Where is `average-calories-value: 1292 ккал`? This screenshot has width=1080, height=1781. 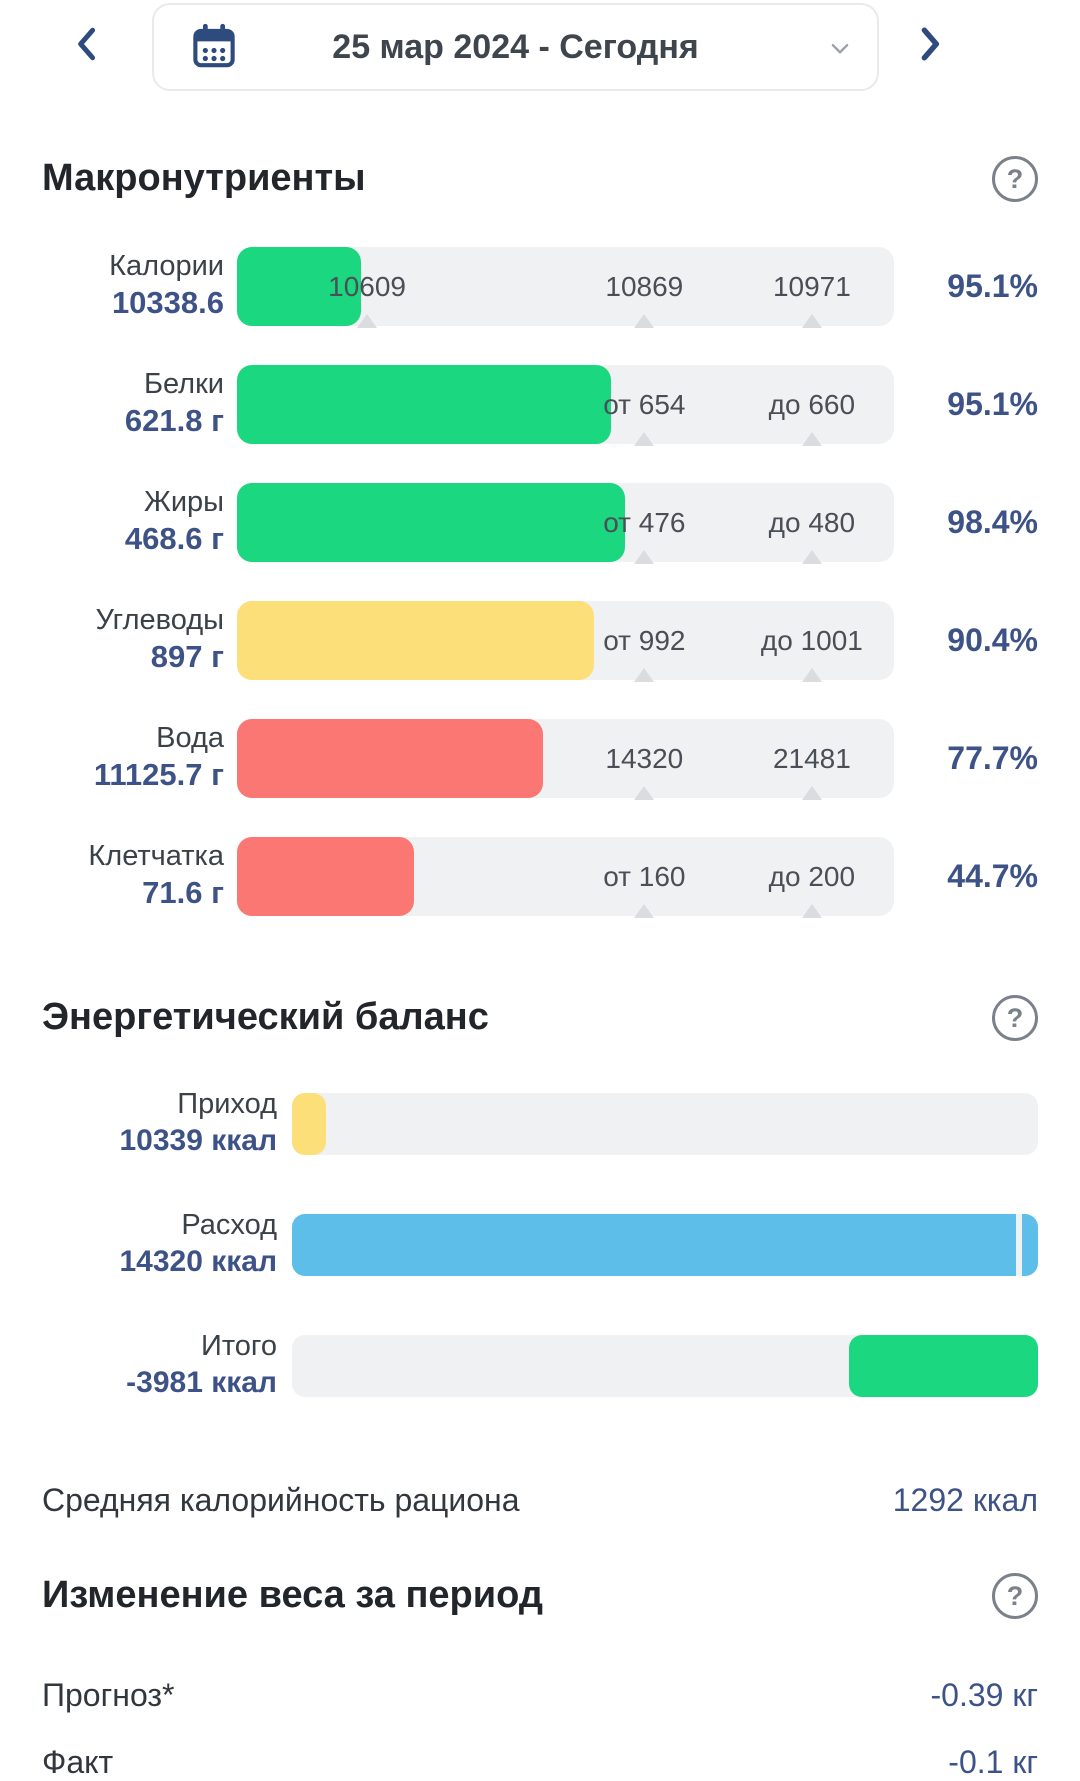 average-calories-value: 1292 ккал is located at coordinates (965, 1500).